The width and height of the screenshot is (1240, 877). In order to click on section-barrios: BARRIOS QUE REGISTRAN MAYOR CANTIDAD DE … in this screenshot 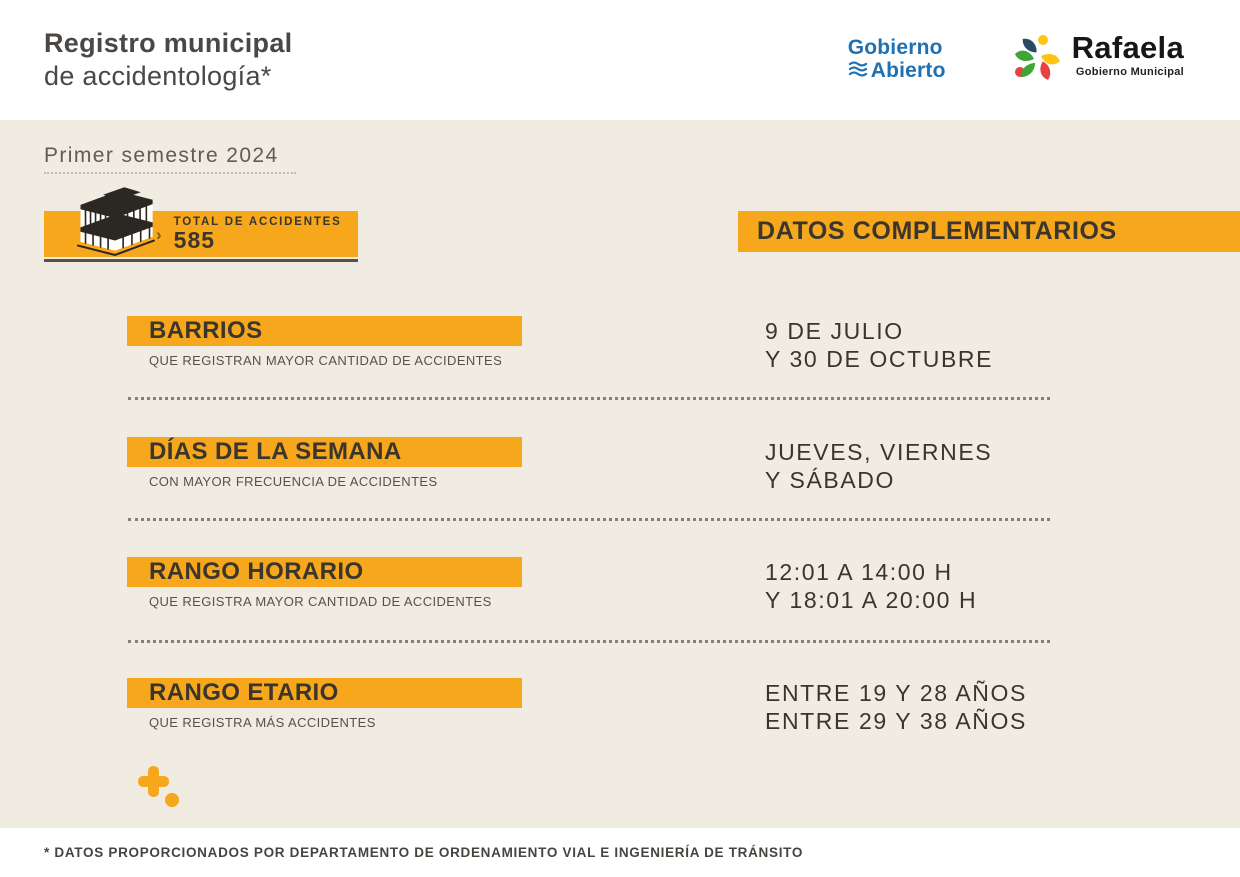, I will do `click(560, 344)`.